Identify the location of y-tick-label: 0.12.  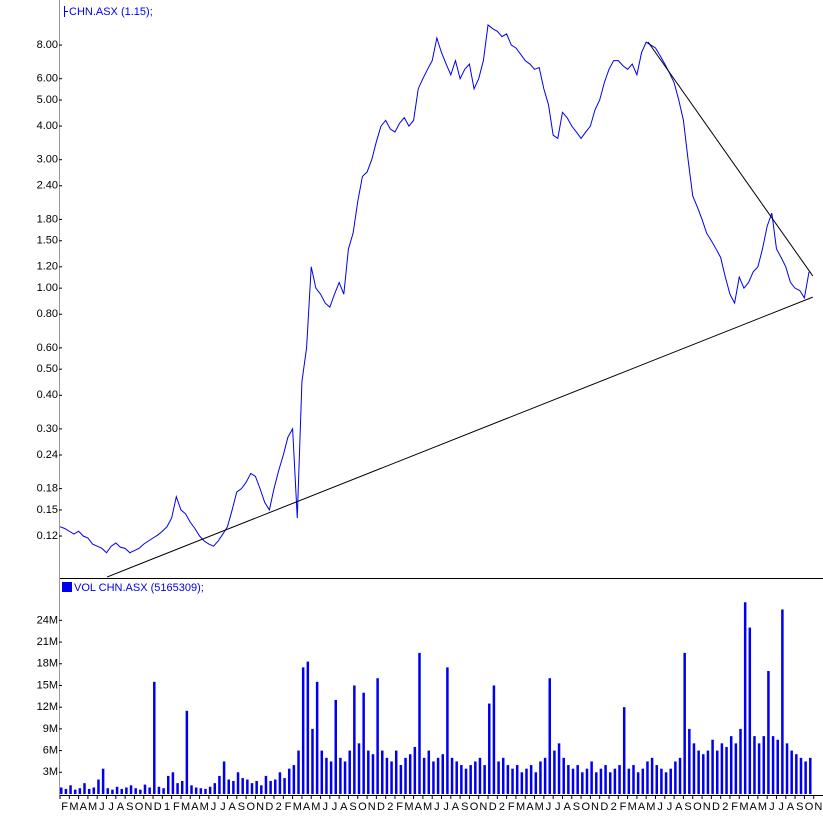
(47, 536).